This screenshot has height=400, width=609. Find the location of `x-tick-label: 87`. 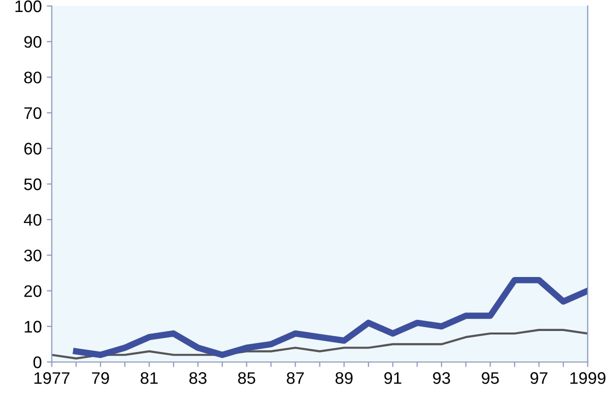

x-tick-label: 87 is located at coordinates (295, 378).